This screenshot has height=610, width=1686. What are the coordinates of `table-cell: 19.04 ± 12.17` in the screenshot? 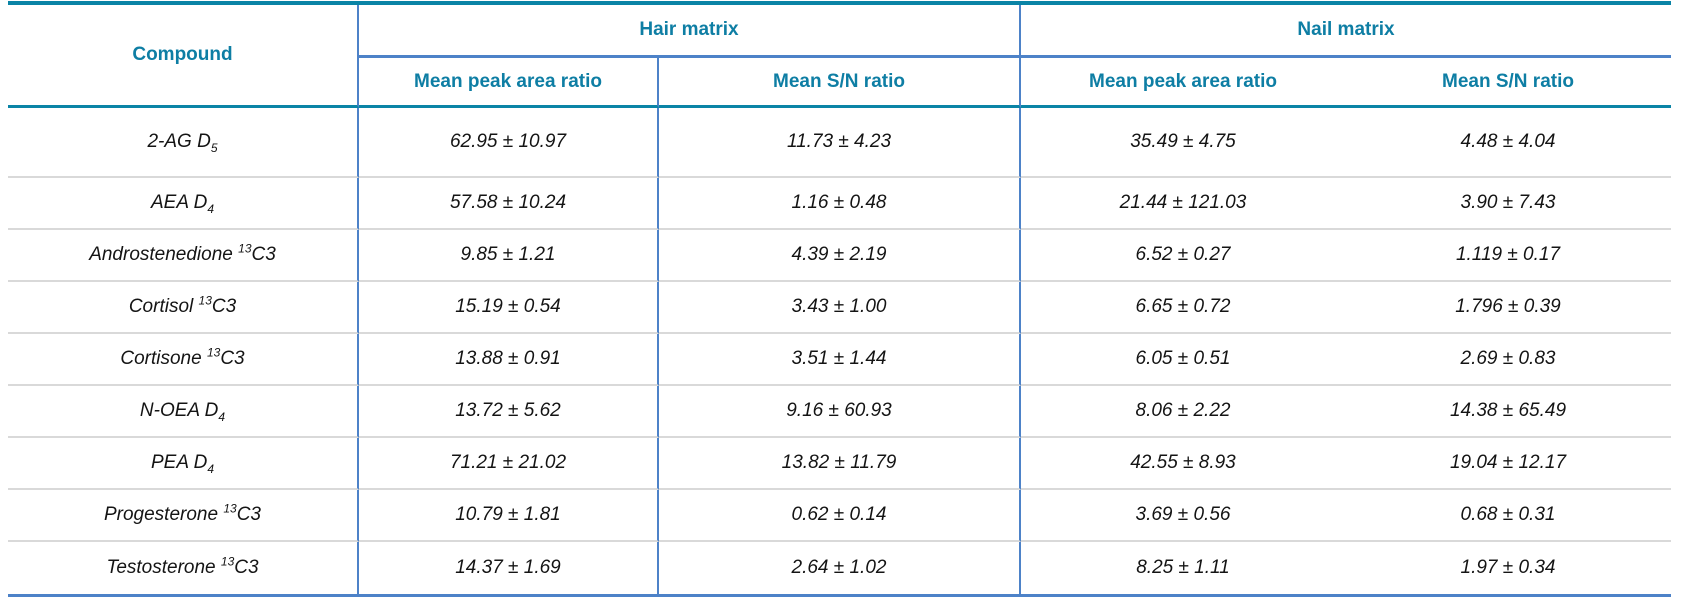 It's located at (1508, 464).